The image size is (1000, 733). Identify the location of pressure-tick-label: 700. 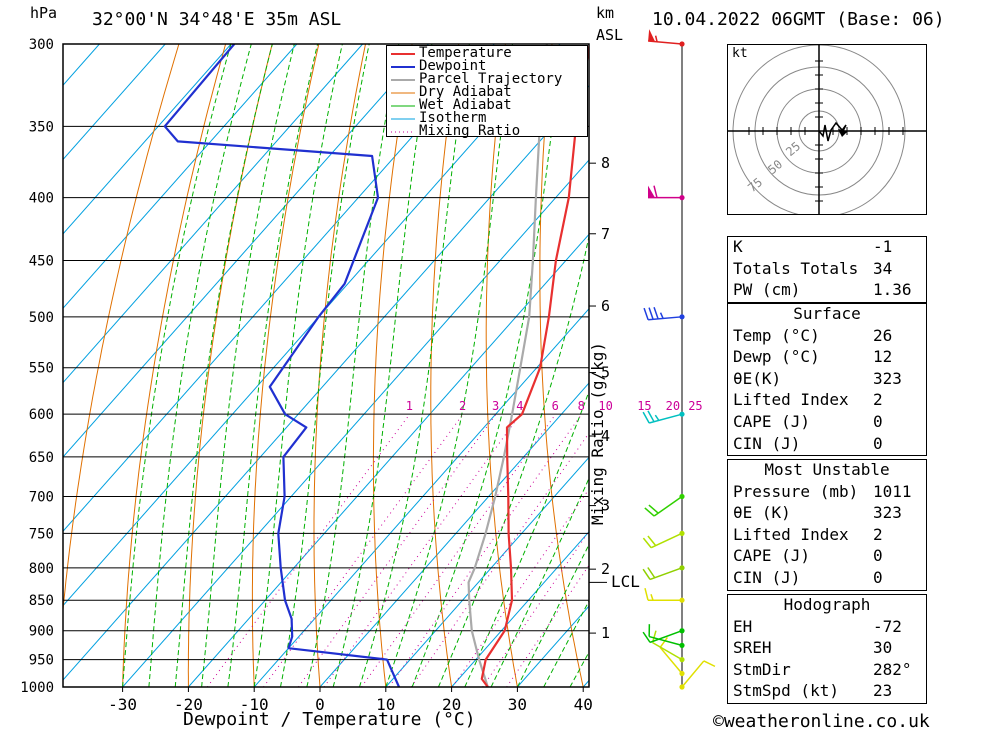
(41, 498).